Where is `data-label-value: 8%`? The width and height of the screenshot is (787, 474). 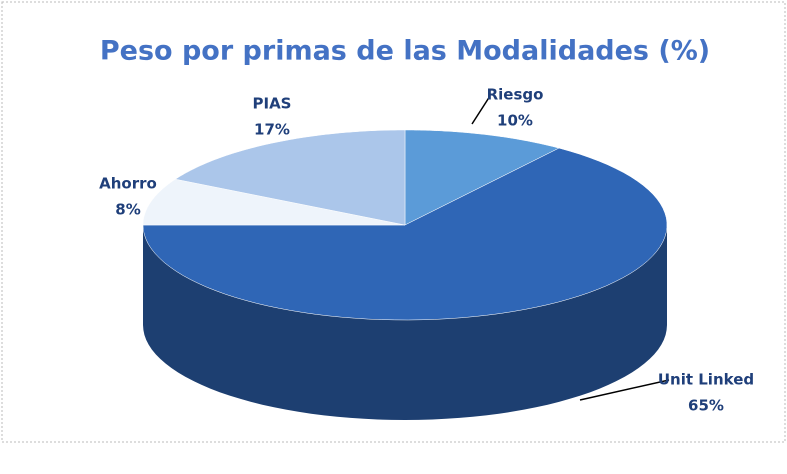 data-label-value: 8% is located at coordinates (127, 210).